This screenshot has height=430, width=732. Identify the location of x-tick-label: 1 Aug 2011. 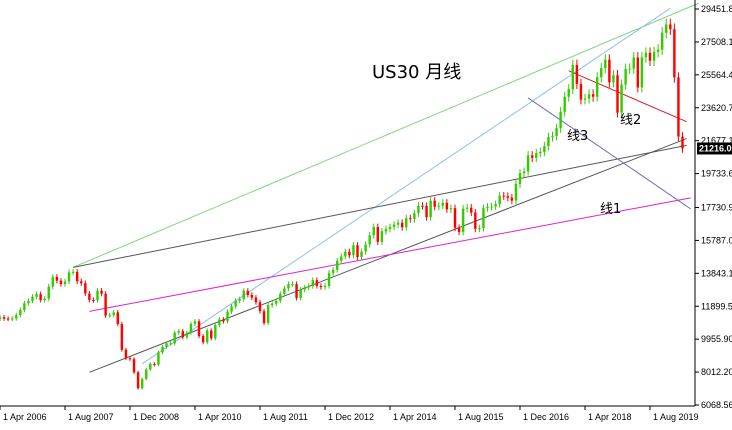
(285, 417).